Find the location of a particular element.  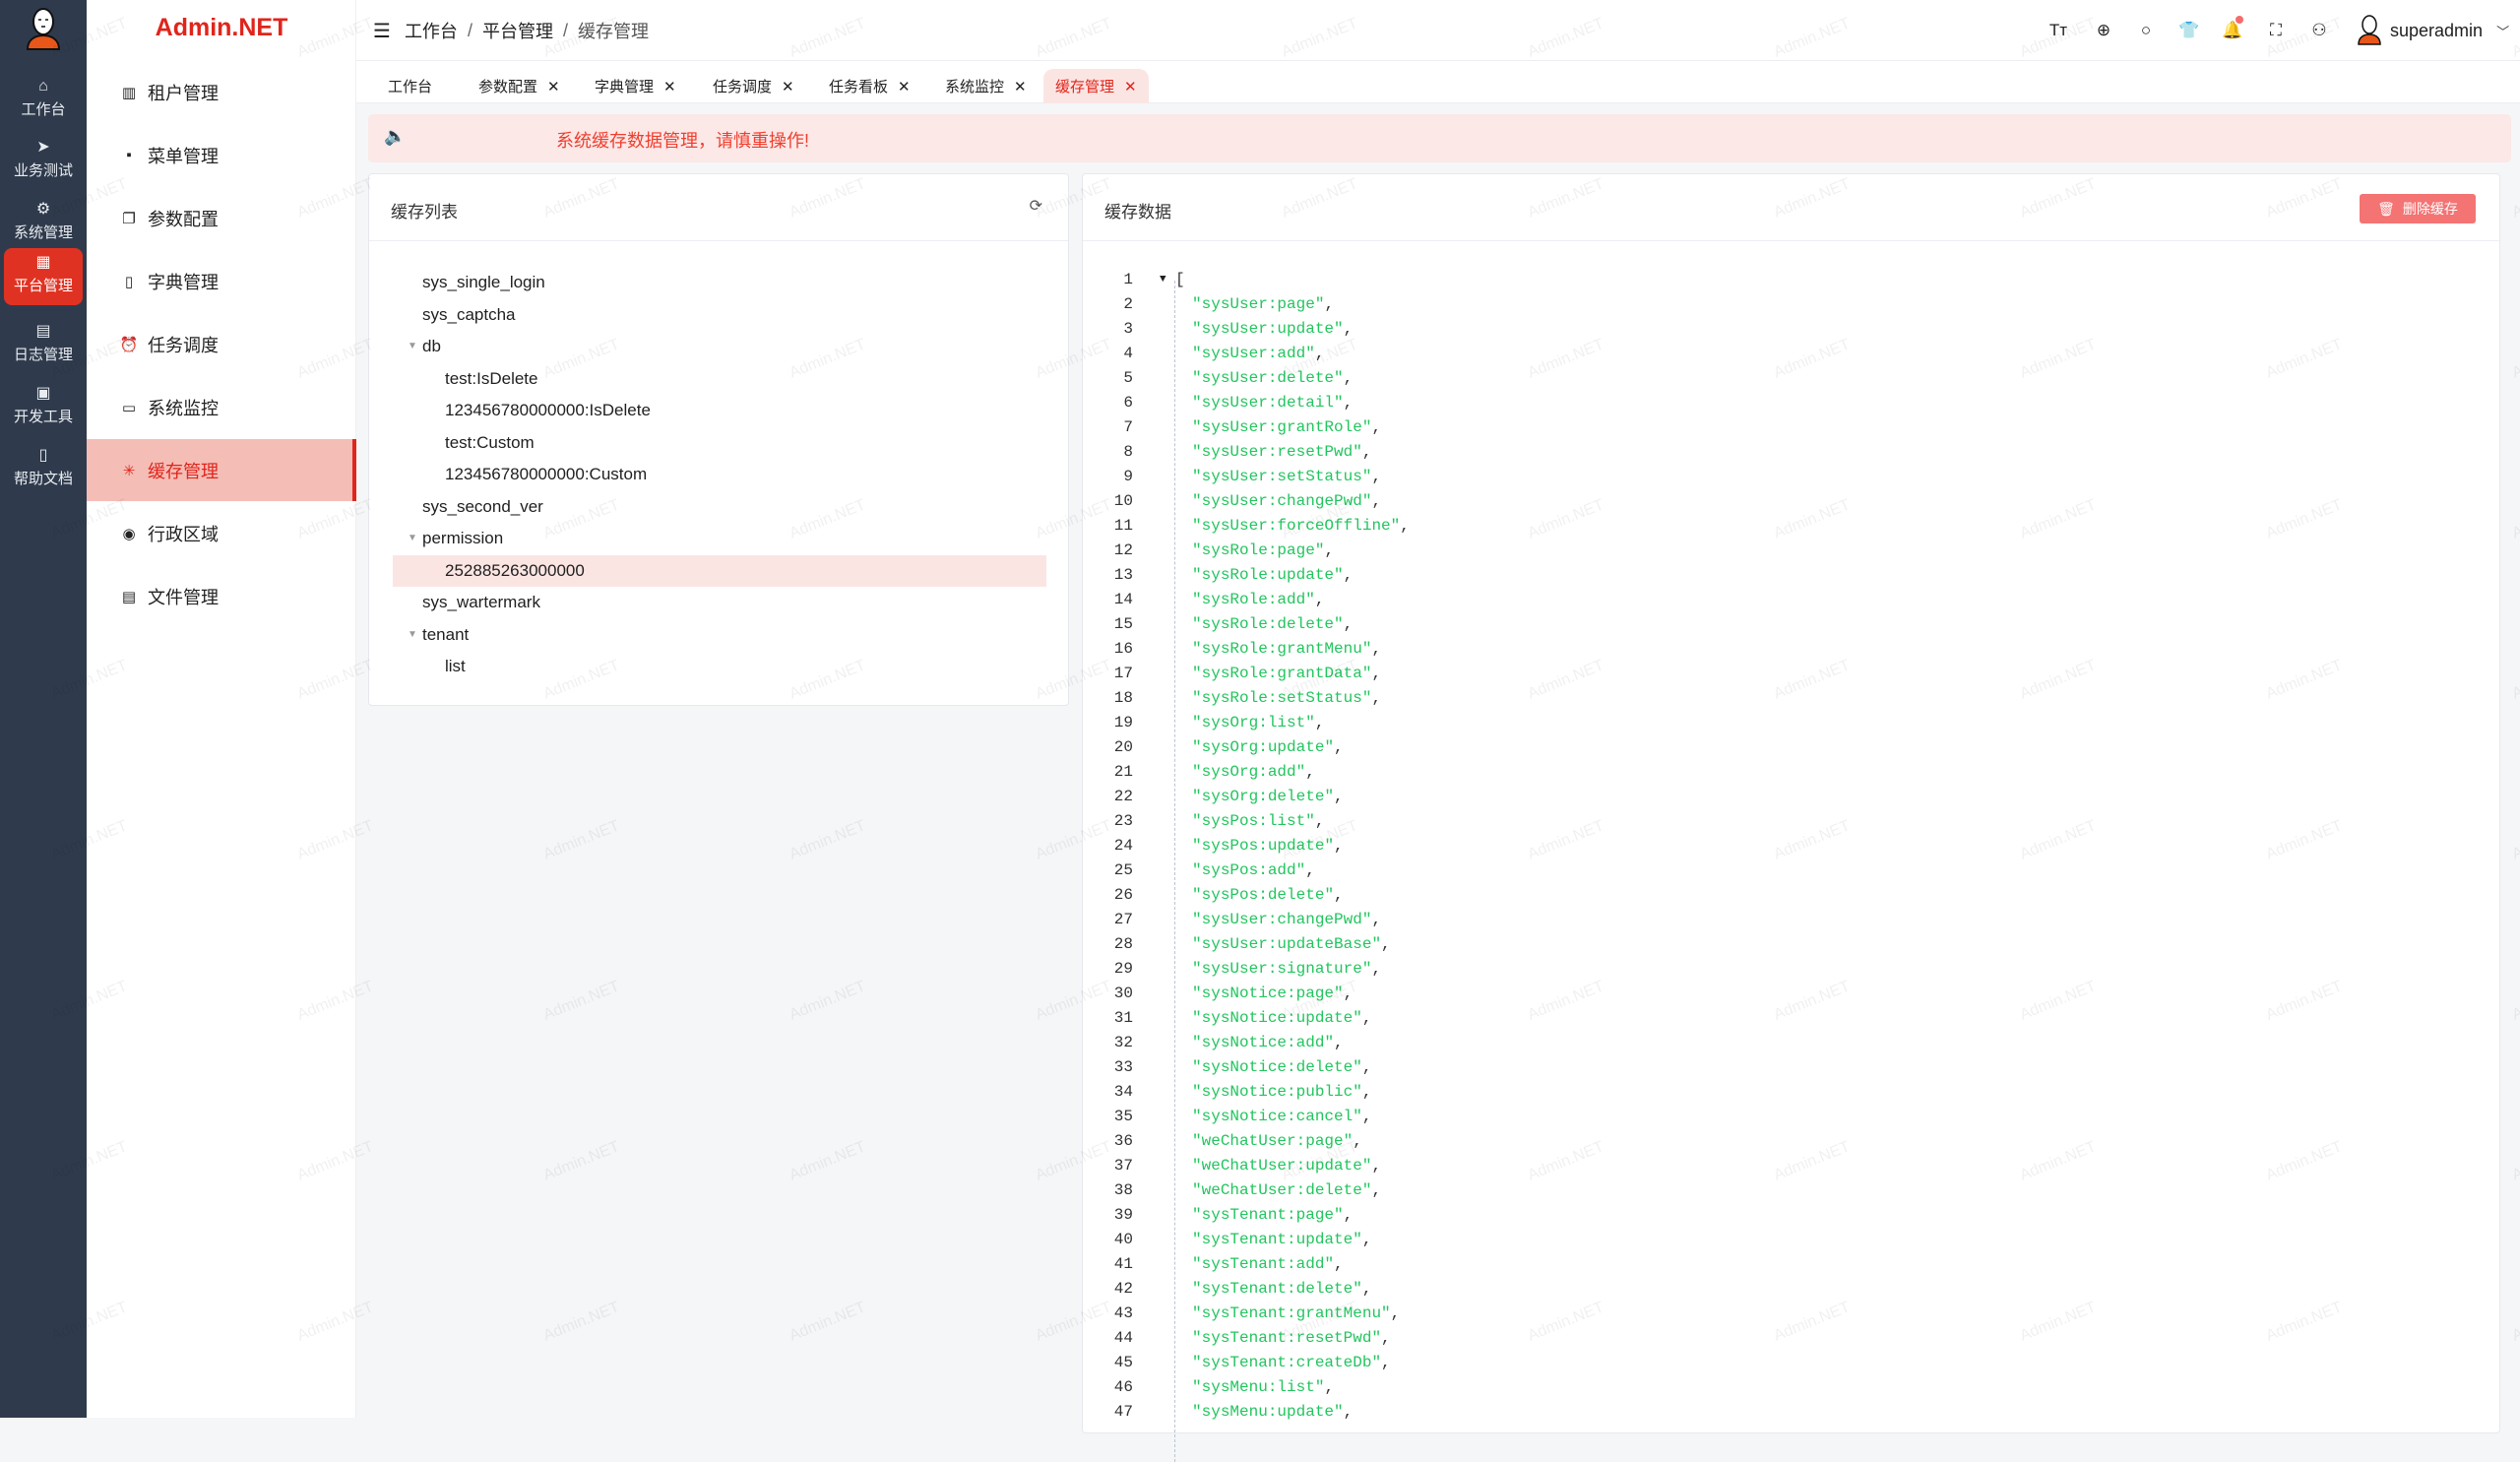

rail-item: ▣ 开发工具 is located at coordinates (43, 407).